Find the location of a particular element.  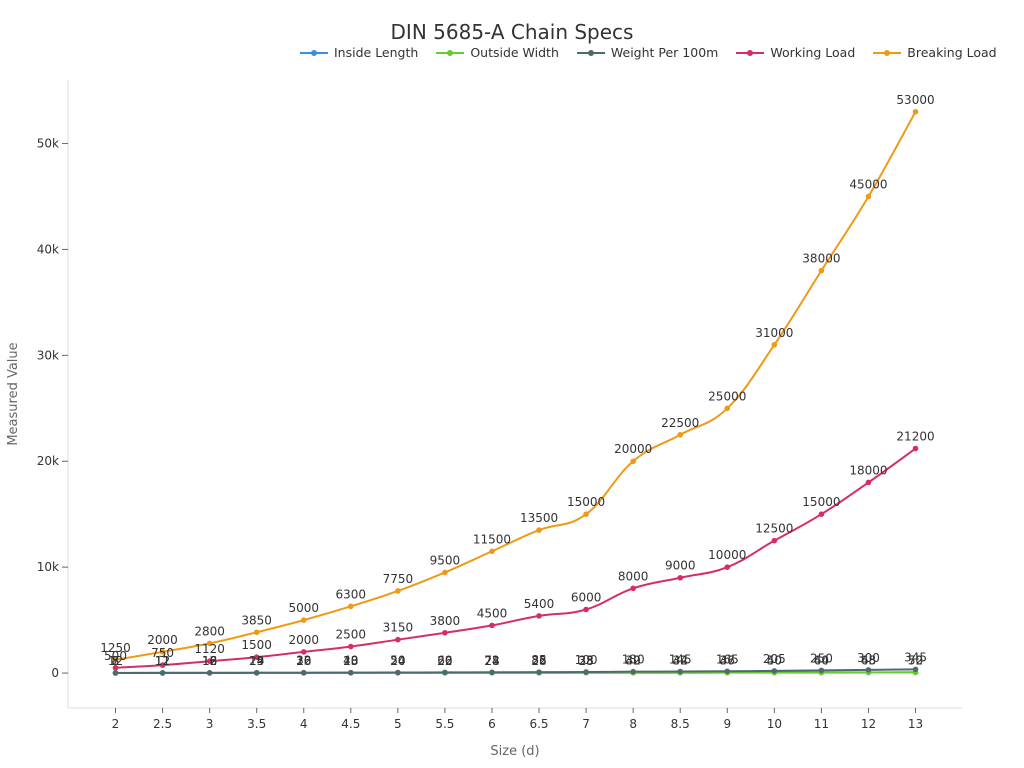

data-label-outside-width: 34 is located at coordinates (680, 661).